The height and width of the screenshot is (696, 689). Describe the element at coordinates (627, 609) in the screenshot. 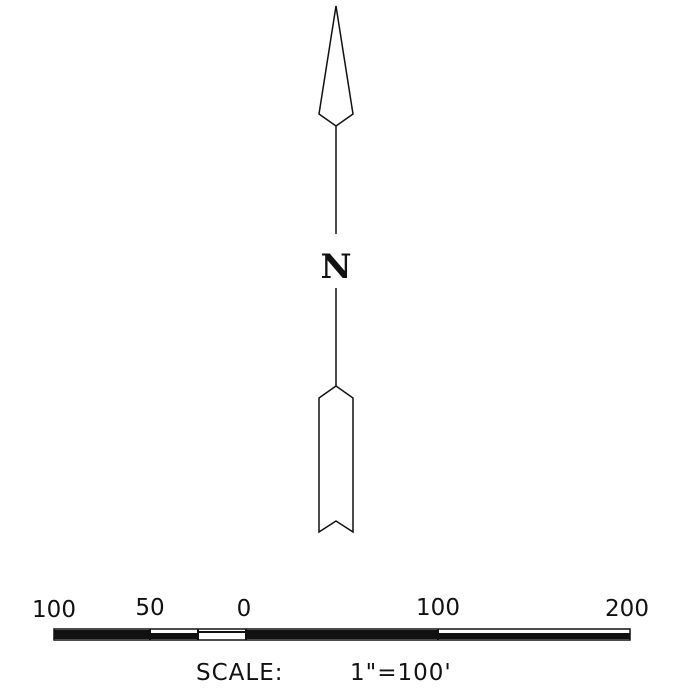

I see `scale-tick-label: 200` at that location.